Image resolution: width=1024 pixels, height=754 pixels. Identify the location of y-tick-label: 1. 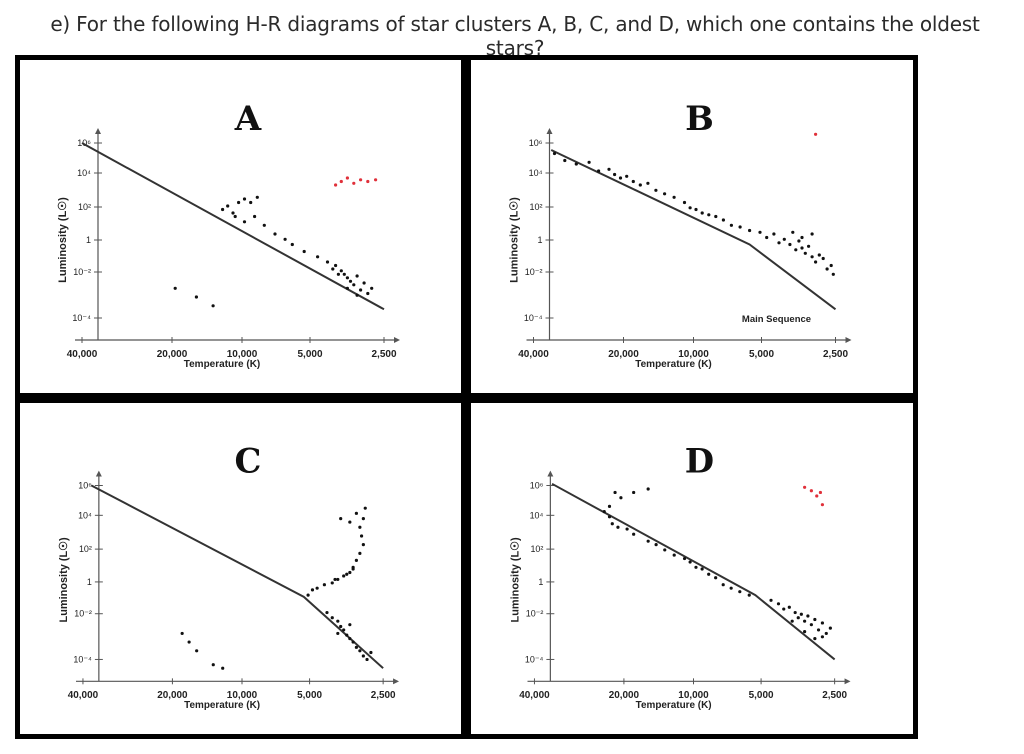
(540, 582).